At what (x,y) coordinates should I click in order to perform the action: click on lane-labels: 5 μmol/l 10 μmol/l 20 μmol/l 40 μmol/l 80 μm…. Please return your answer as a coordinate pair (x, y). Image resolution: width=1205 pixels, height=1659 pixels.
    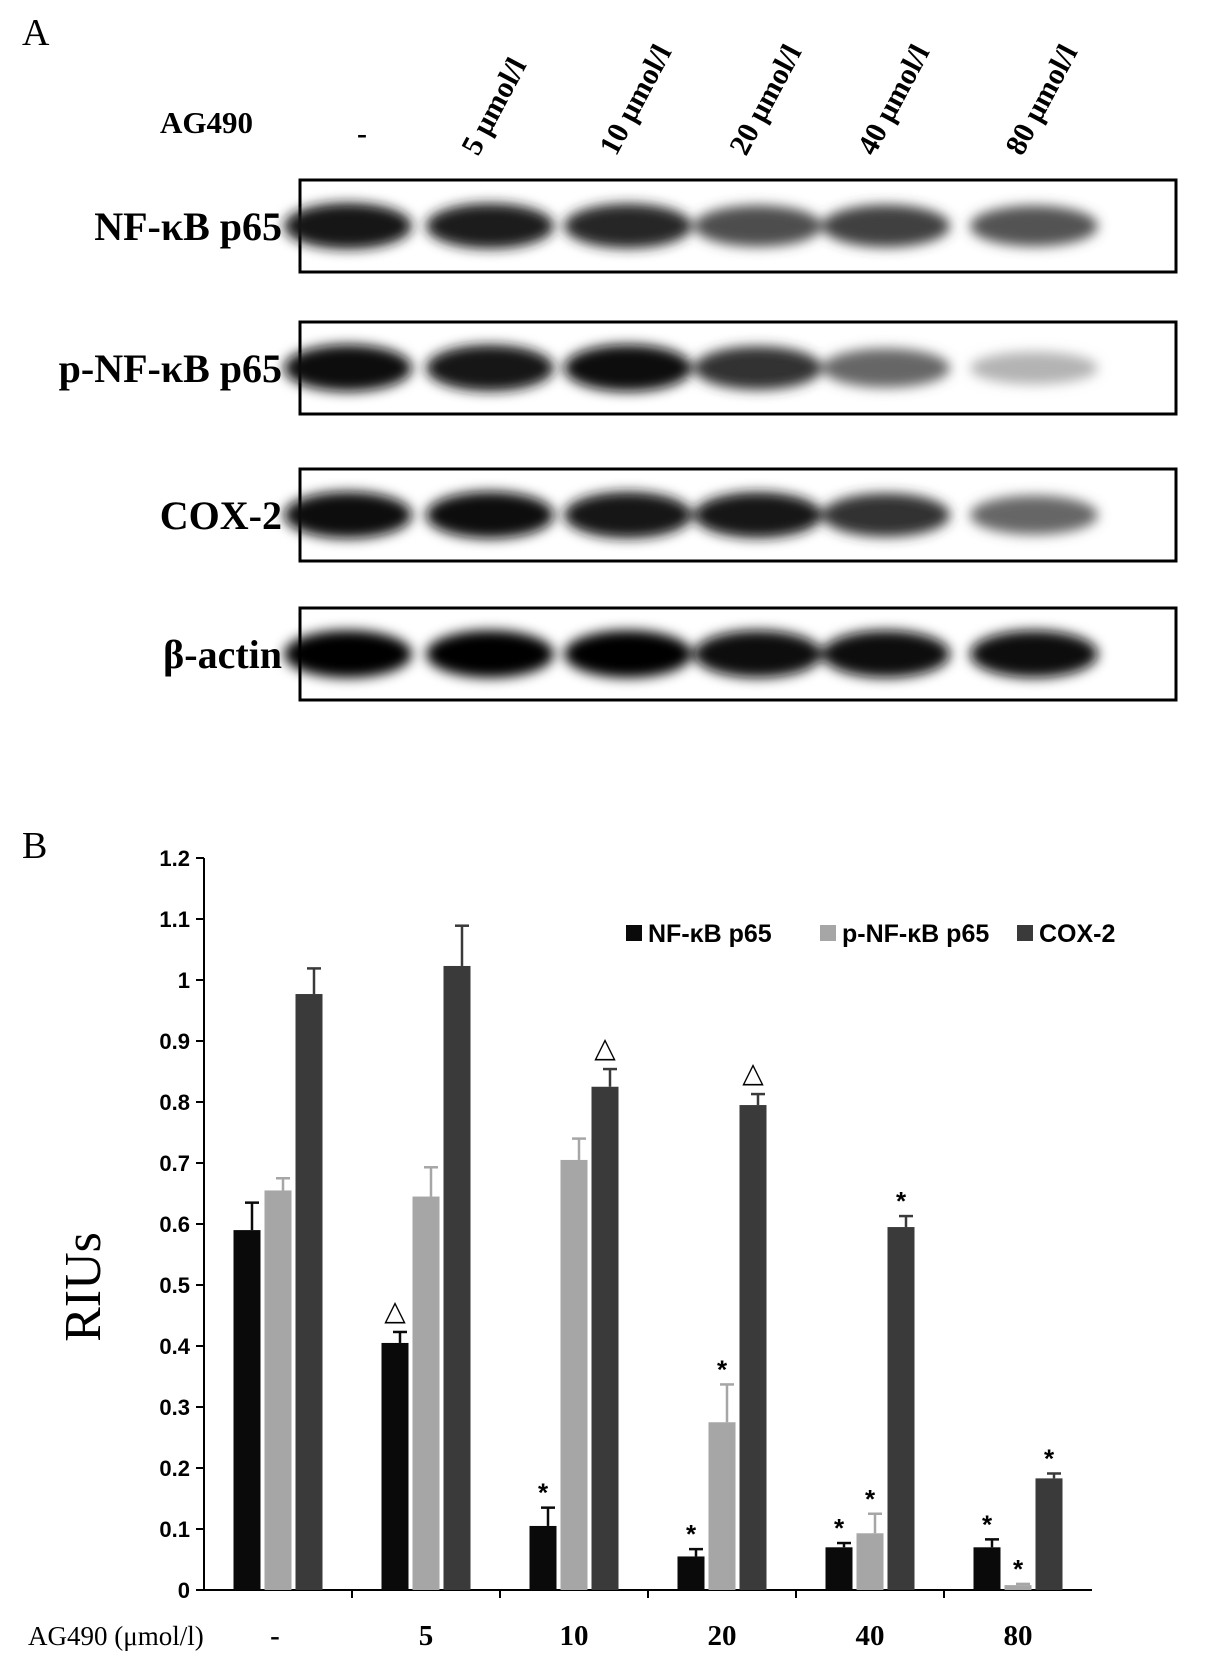
    Looking at the image, I should click on (769, 99).